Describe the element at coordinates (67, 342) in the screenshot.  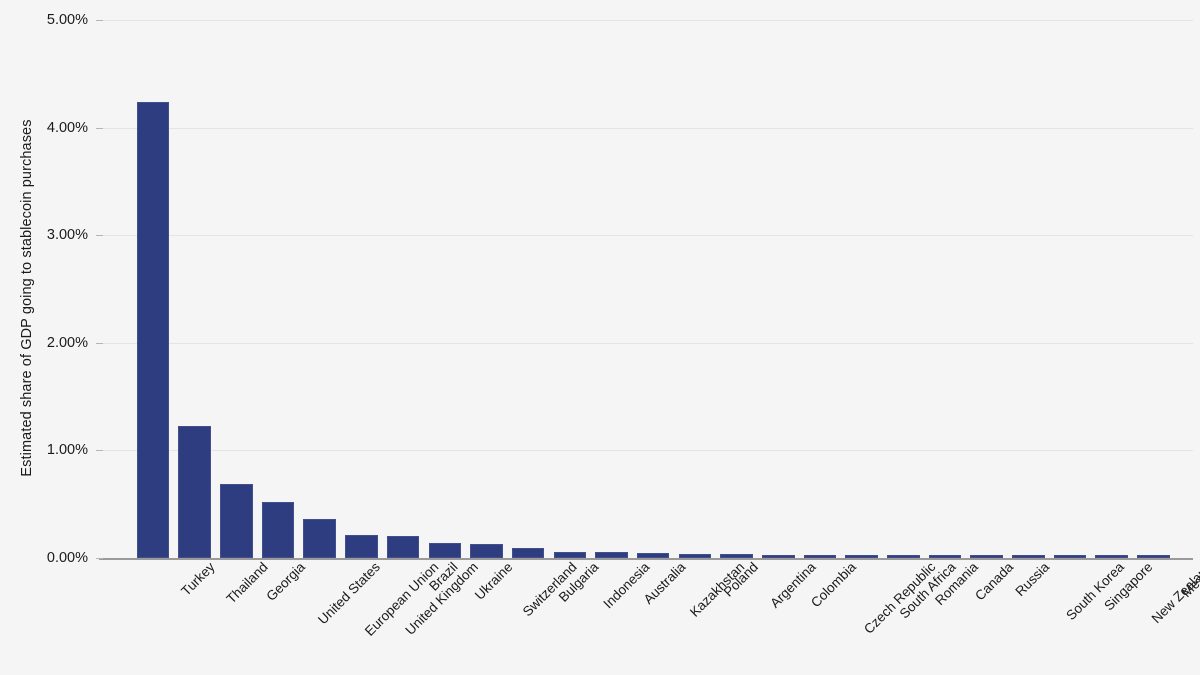
I see `y-tick-label: 2.00%` at that location.